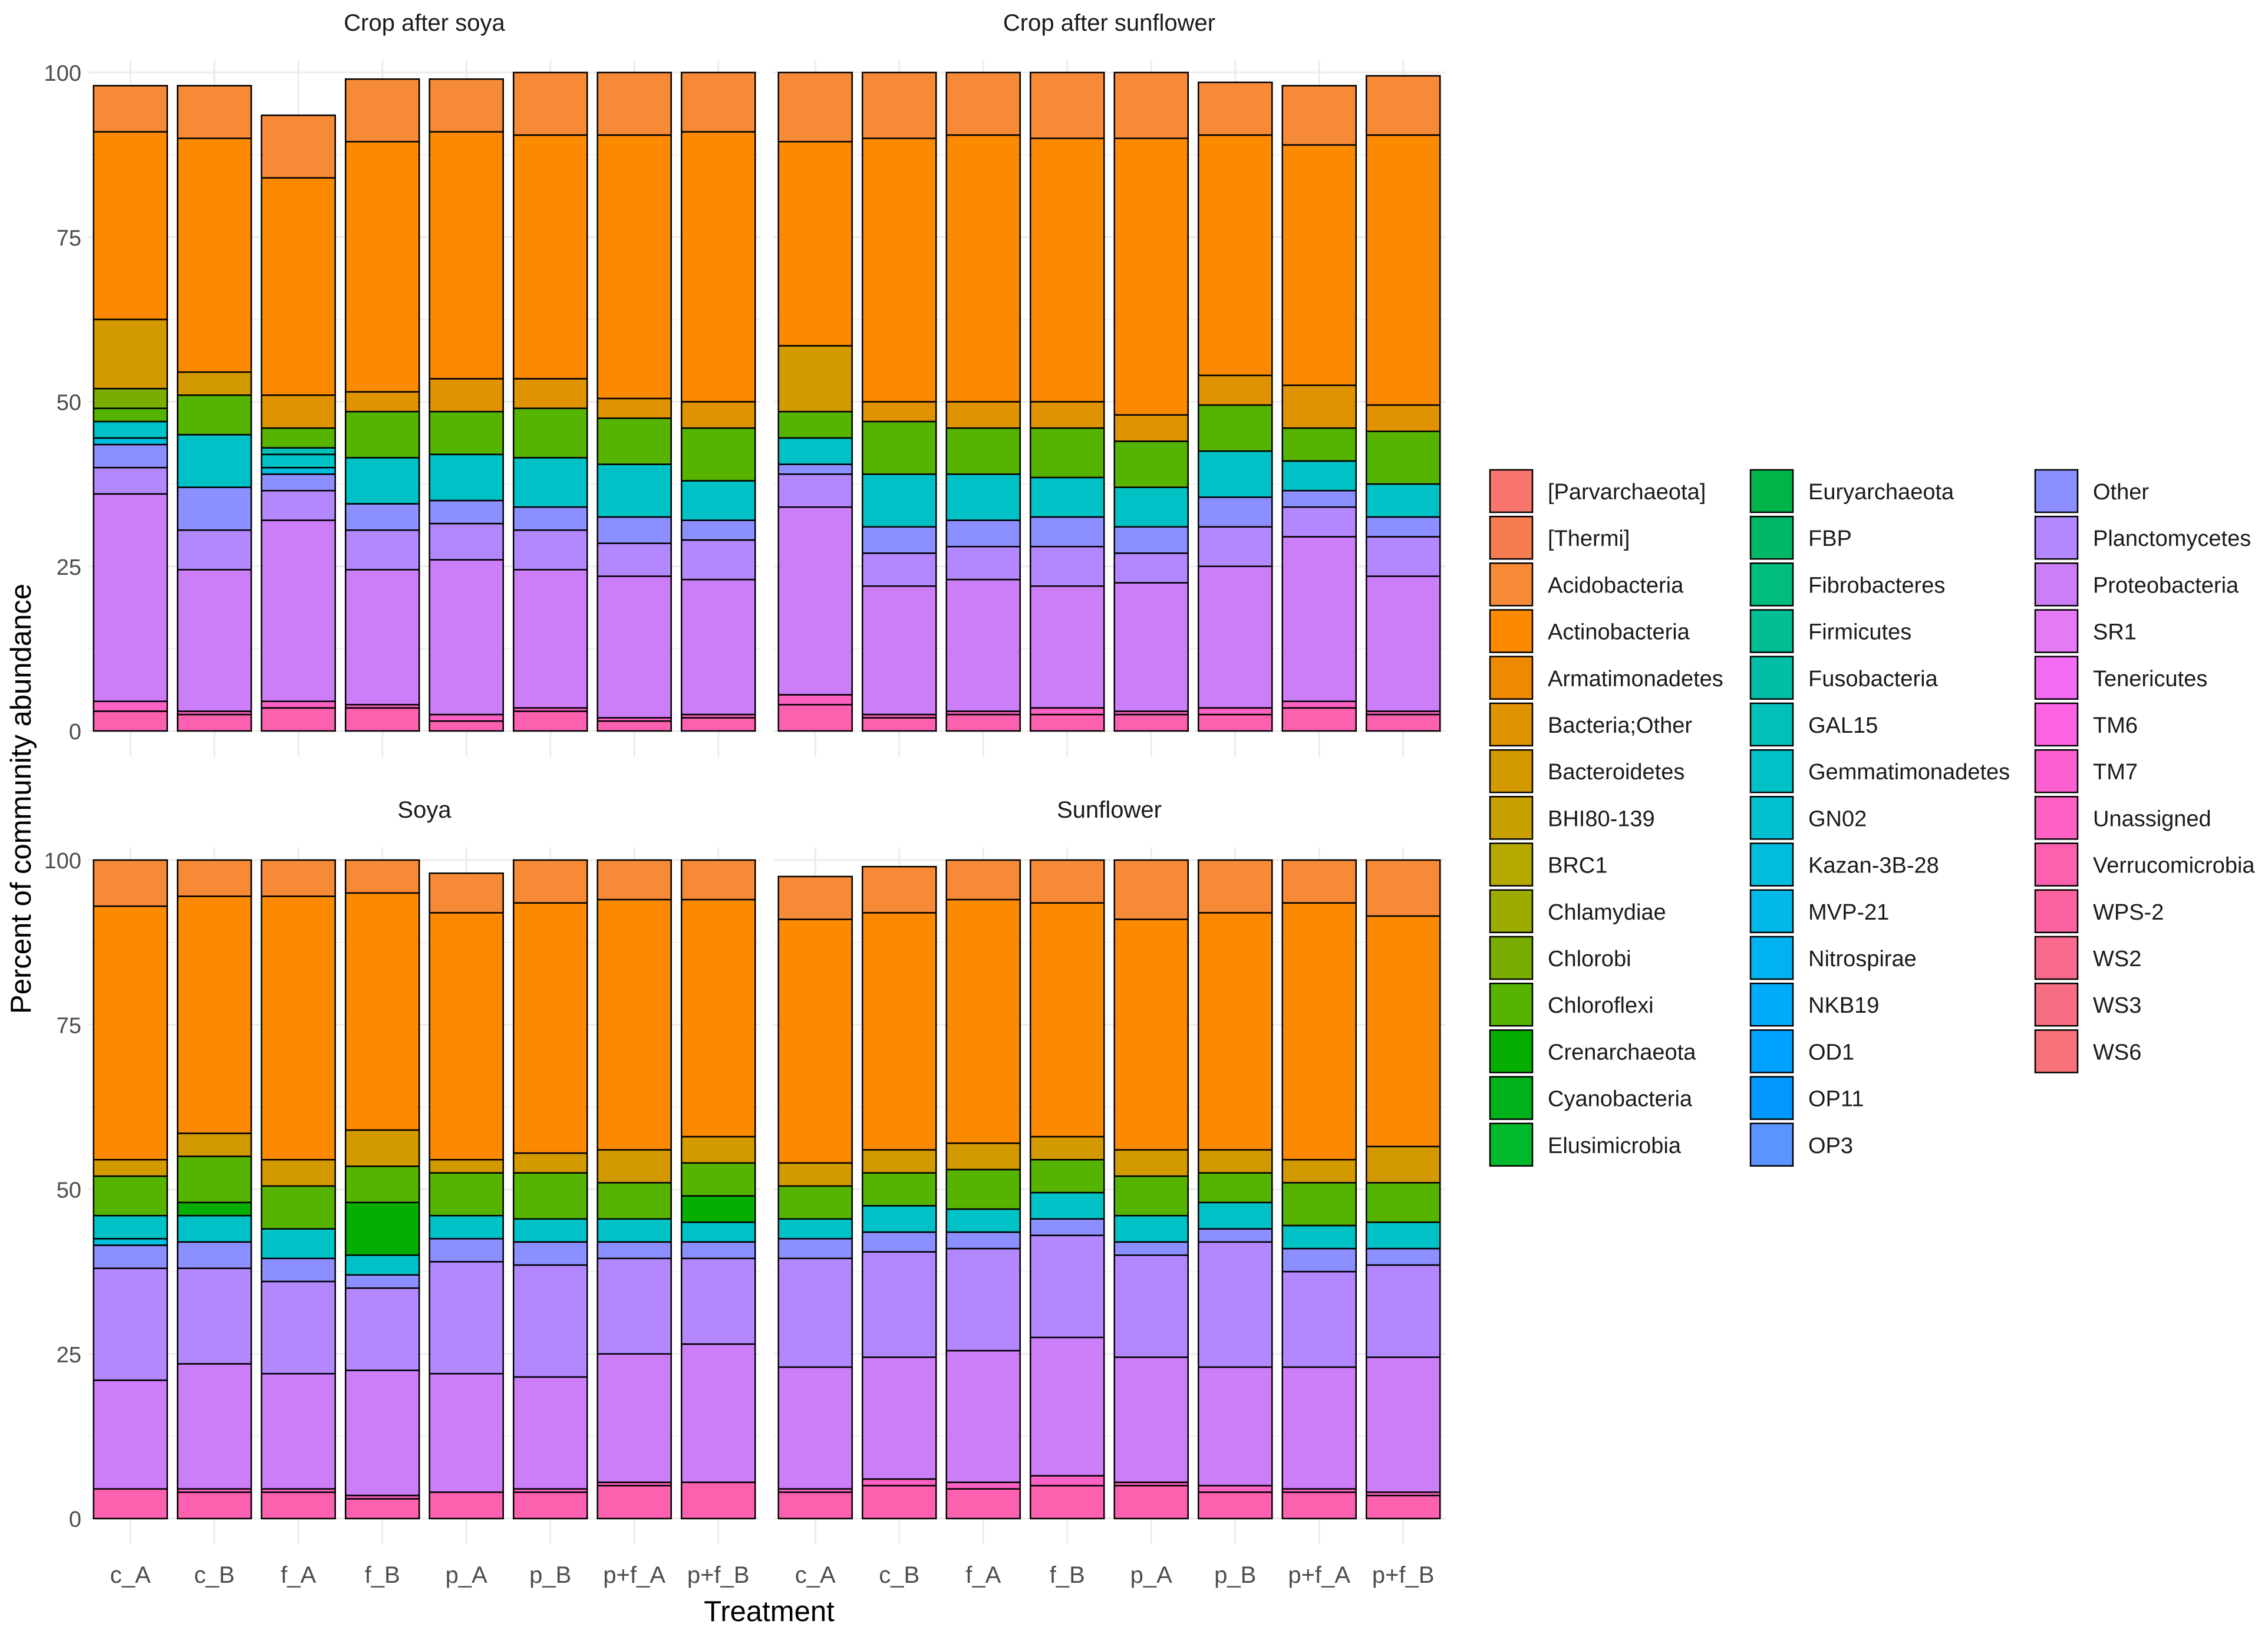 The width and height of the screenshot is (2268, 1627). I want to click on legend-label: Planctomycetes, so click(2172, 538).